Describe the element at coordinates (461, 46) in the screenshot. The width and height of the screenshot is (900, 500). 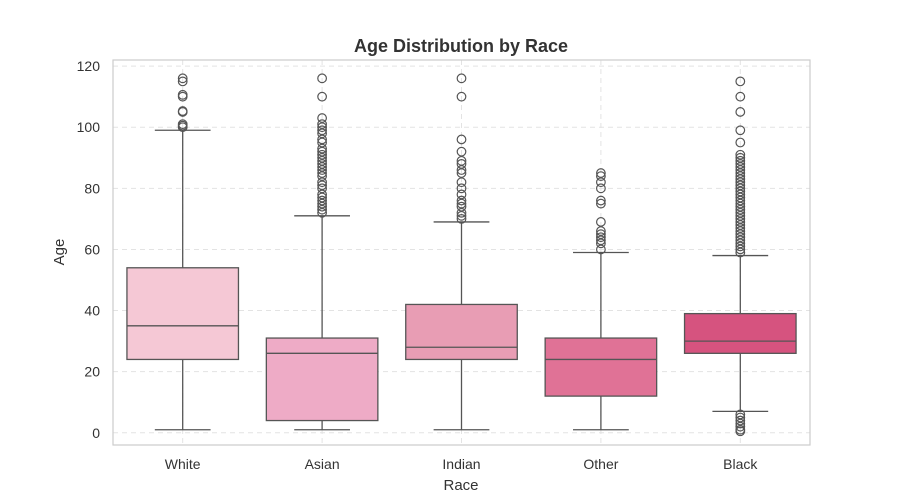
I see `chart-title: Age Distribution by Race` at that location.